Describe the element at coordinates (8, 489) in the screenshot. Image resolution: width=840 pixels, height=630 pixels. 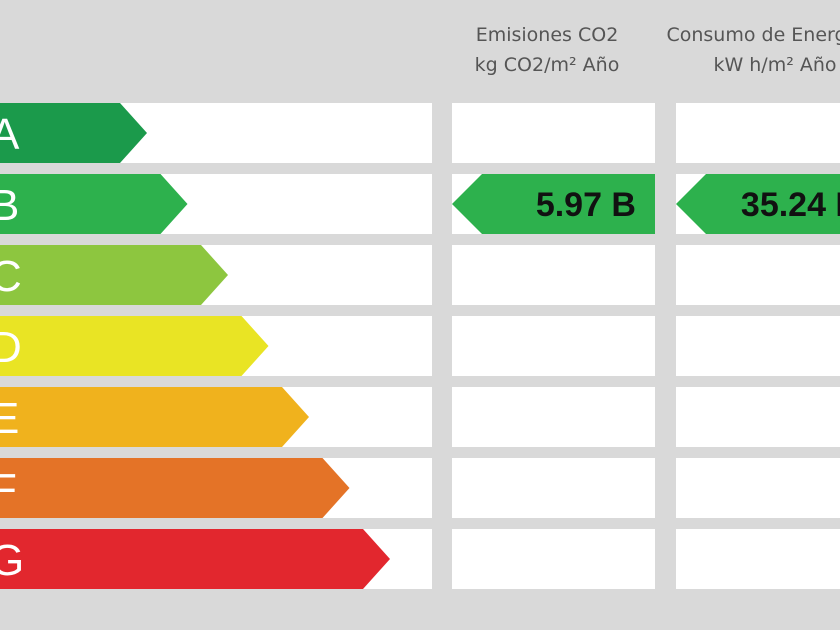
I see `rating-letter: F` at that location.